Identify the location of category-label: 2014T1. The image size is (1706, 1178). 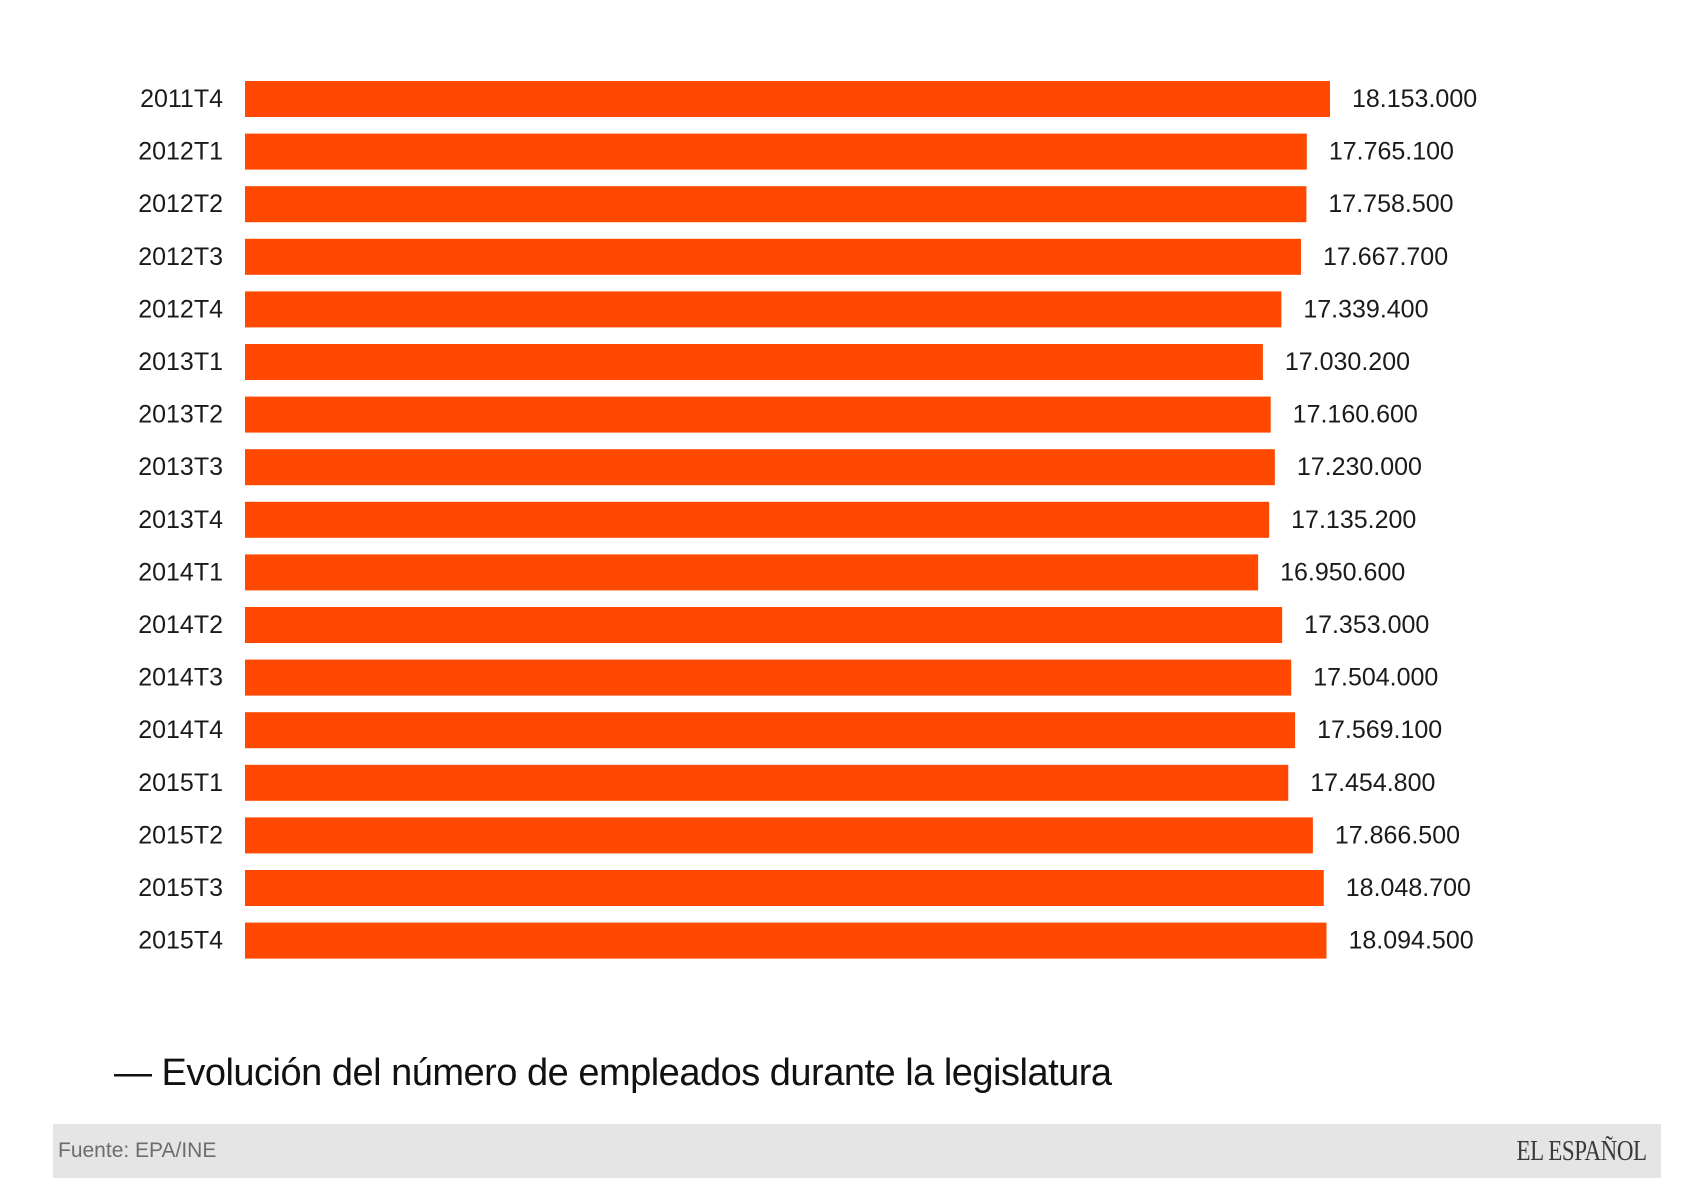
(180, 572).